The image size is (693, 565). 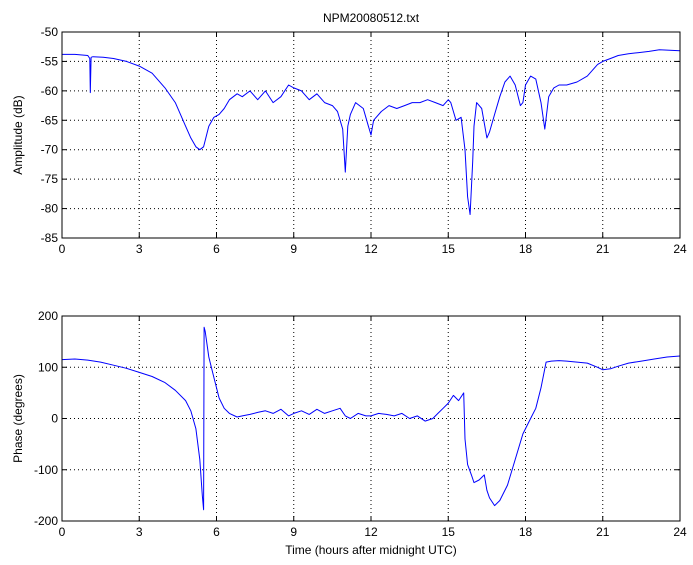 What do you see at coordinates (680, 249) in the screenshot?
I see `top-x-tick-label: 24` at bounding box center [680, 249].